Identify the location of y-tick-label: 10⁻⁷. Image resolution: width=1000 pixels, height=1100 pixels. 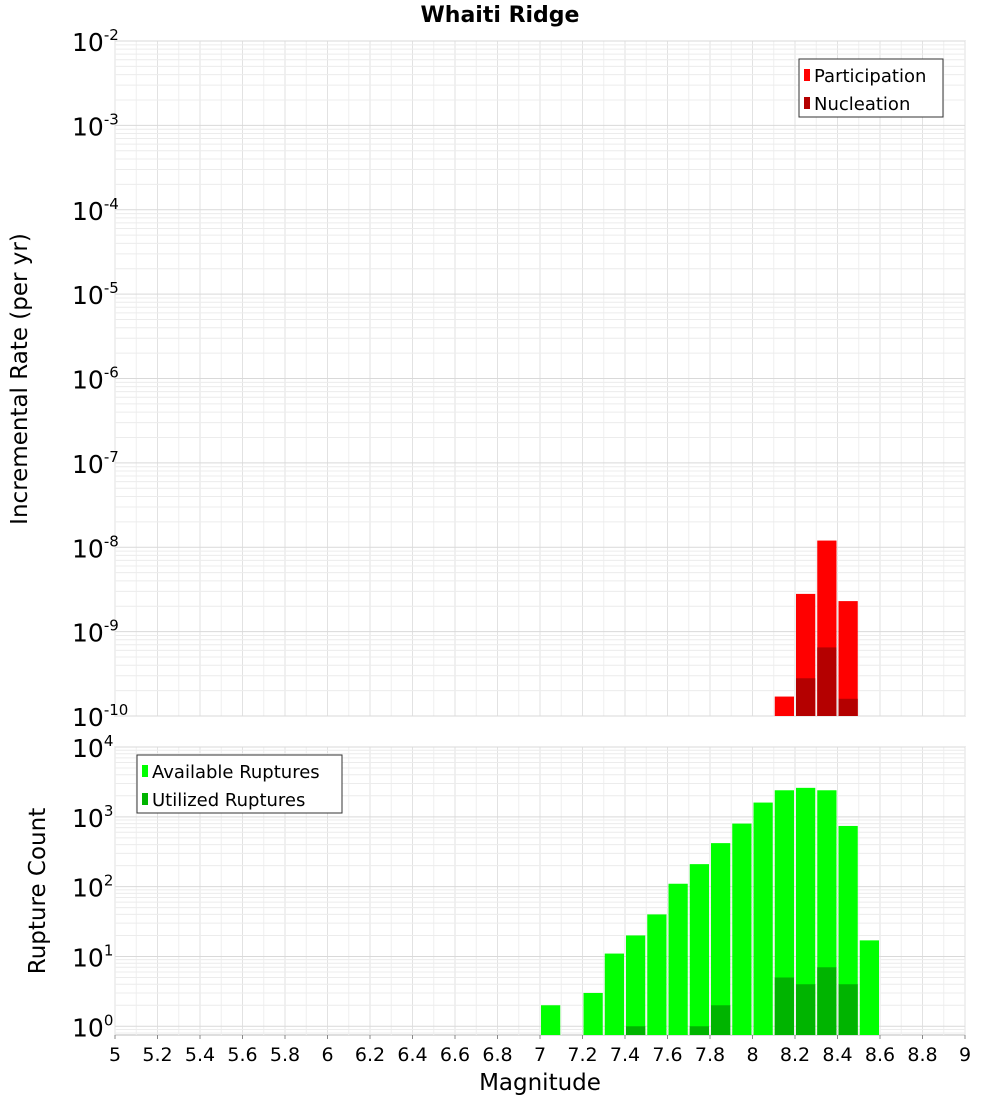
(95, 463).